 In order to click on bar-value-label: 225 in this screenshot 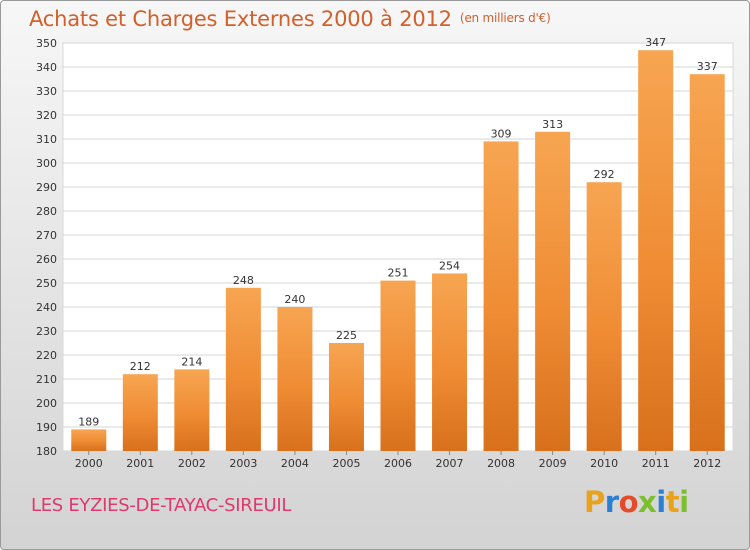, I will do `click(346, 335)`.